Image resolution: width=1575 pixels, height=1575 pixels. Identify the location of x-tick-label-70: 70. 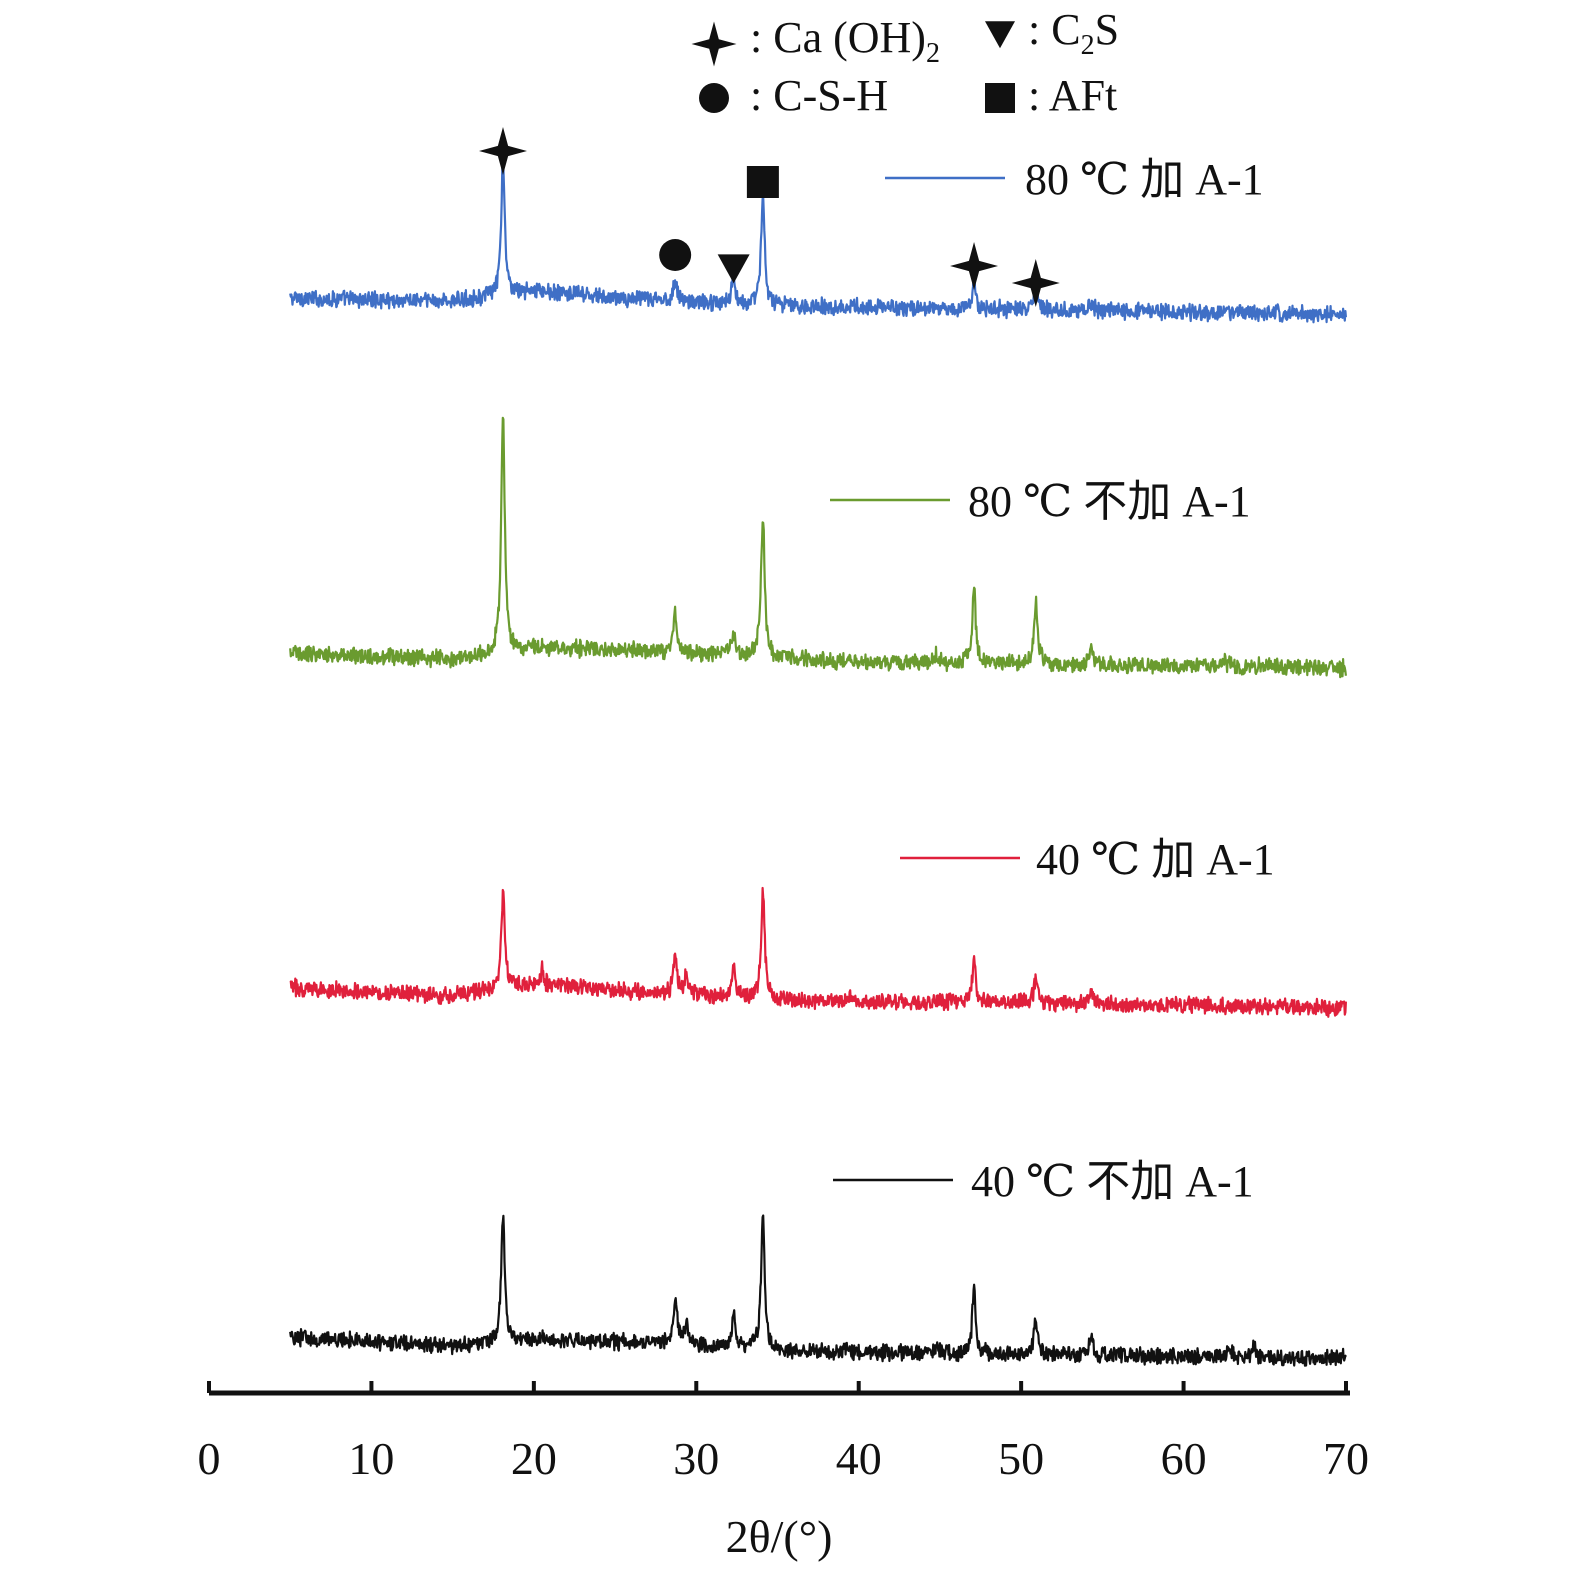
(1346, 1458).